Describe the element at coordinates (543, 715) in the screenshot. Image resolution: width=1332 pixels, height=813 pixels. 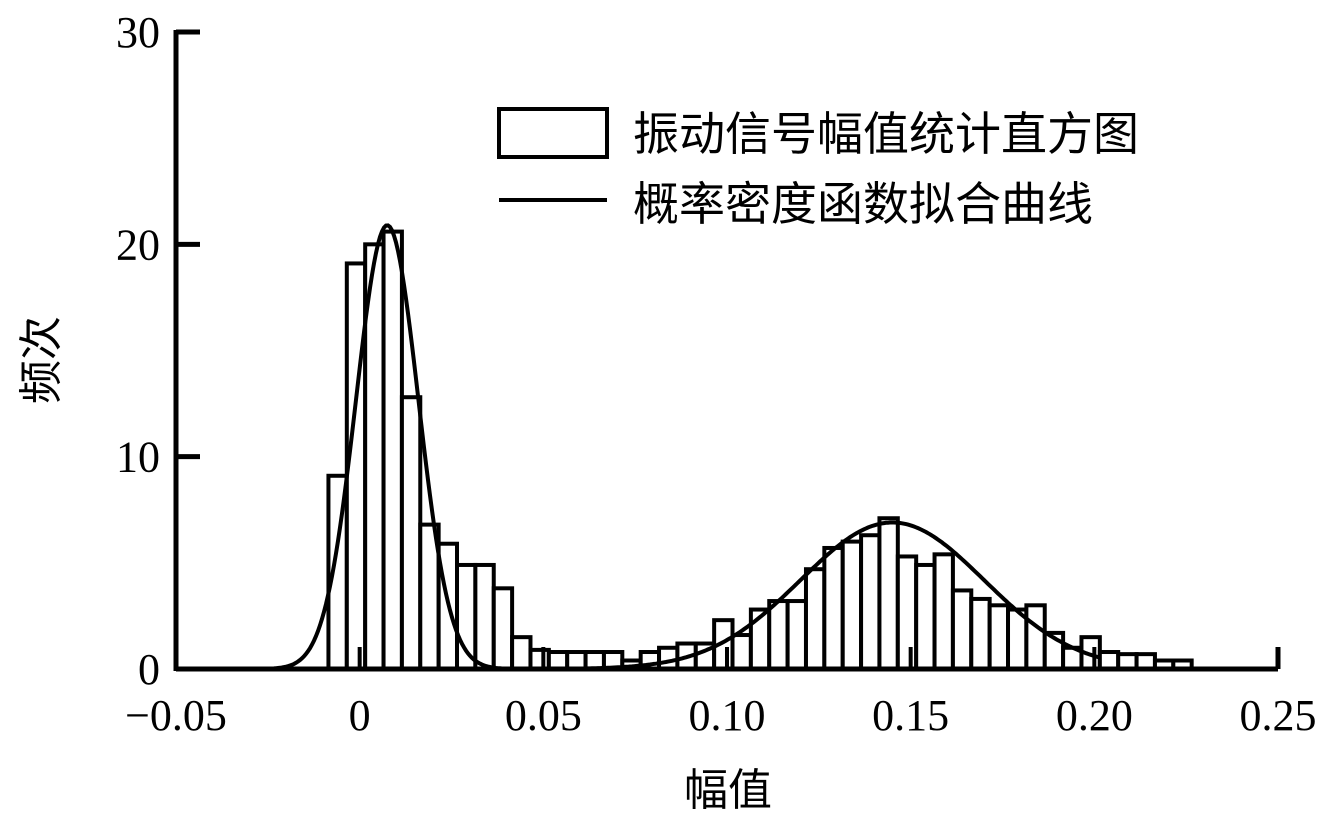
I see `x-tick-label: 0.05` at that location.